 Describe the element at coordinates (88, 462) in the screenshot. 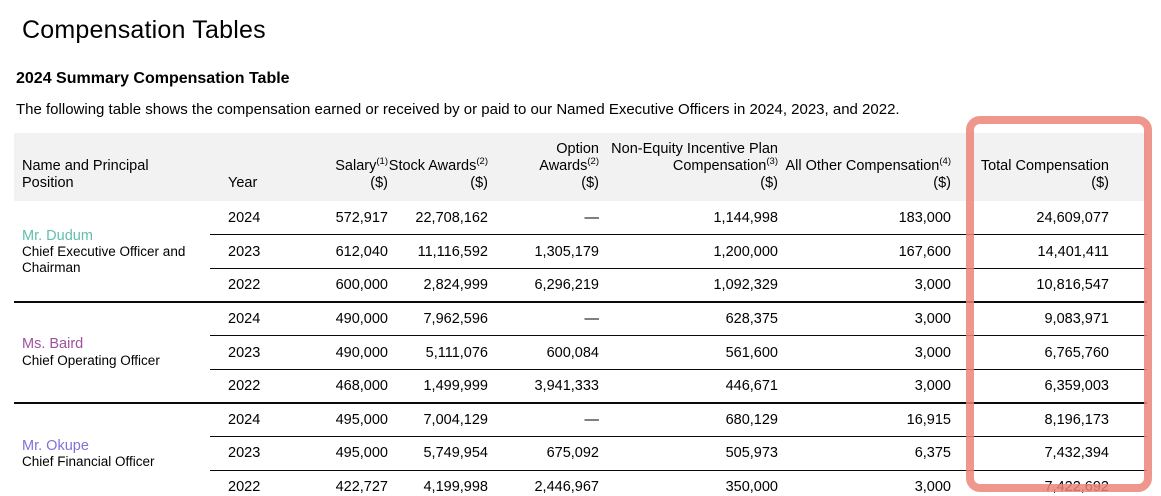

I see `executive-title: Chief Financial Officer` at that location.